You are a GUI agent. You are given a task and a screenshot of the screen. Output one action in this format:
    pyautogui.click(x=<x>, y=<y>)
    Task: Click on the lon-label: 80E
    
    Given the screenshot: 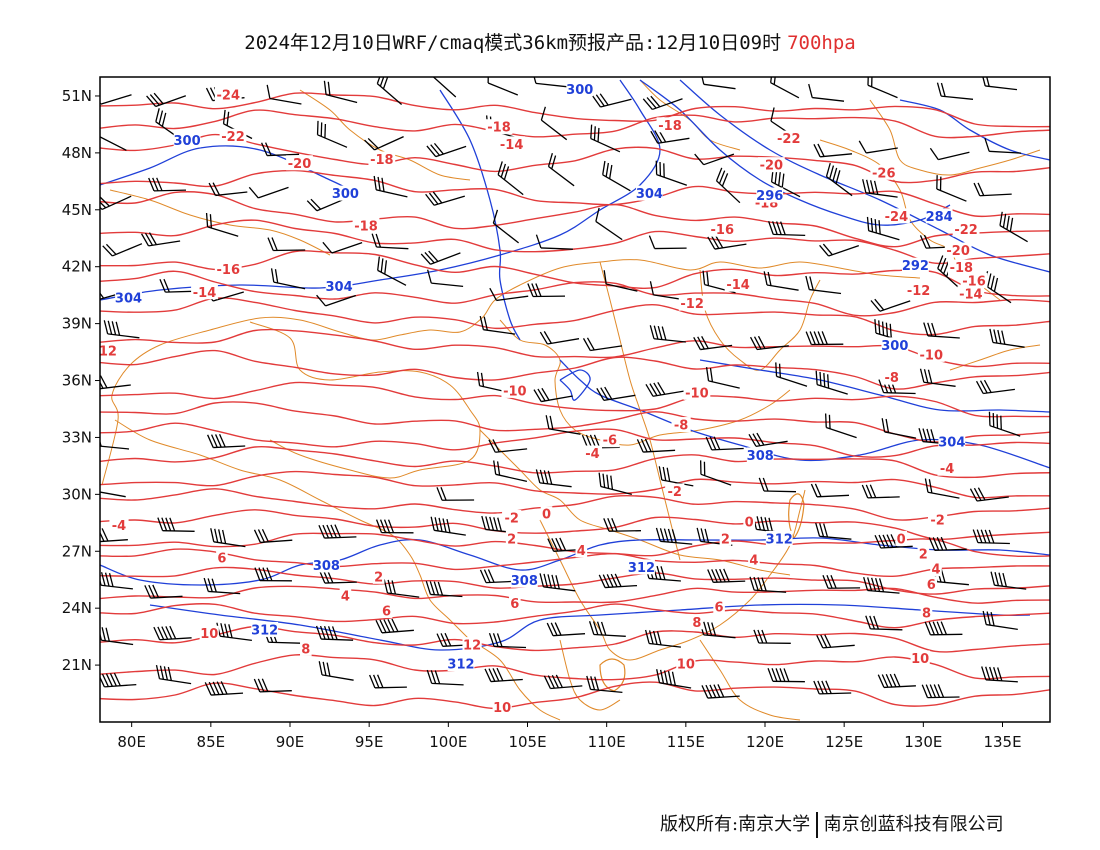 What is the action you would take?
    pyautogui.click(x=131, y=742)
    